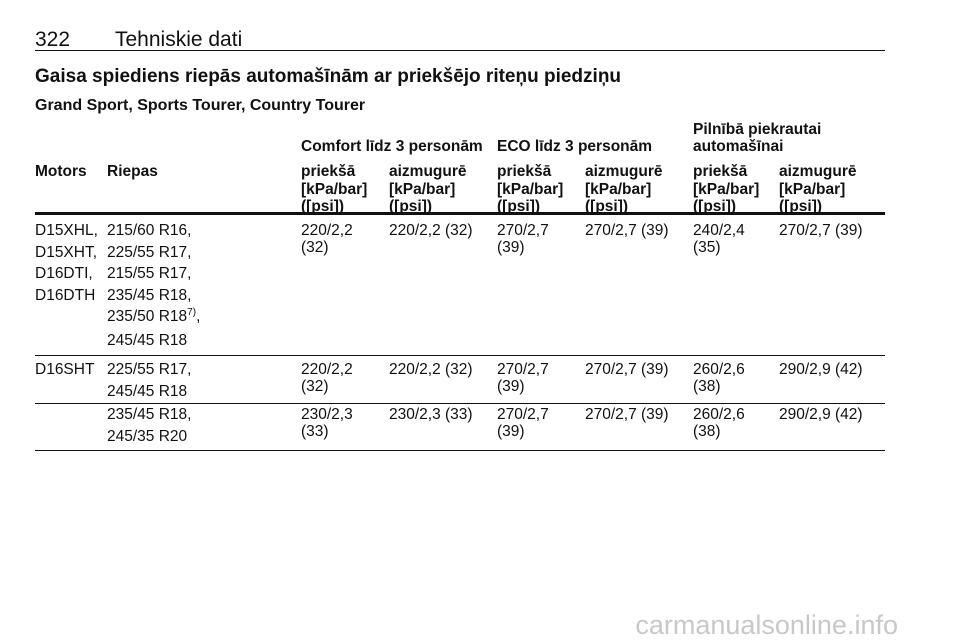 This screenshot has width=960, height=642. I want to click on motor: D15XHL,, so click(66, 230).